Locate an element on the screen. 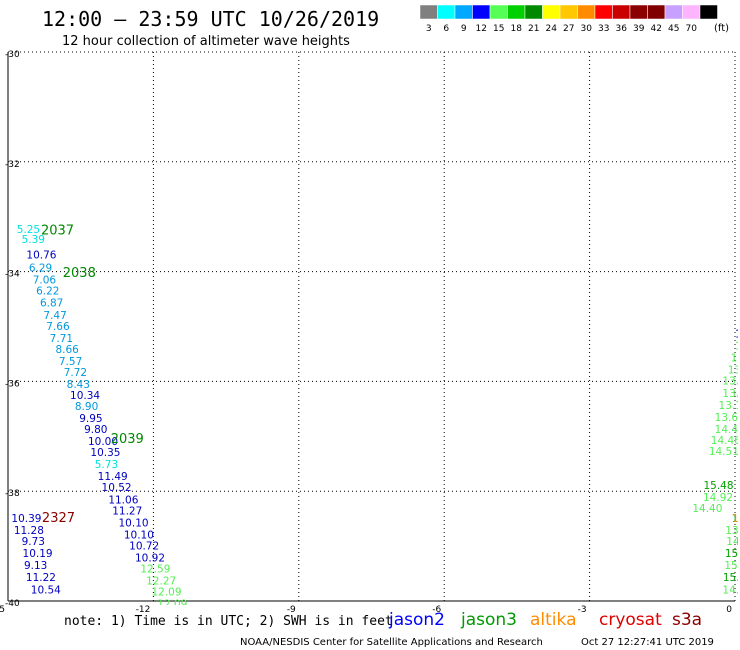 The width and height of the screenshot is (740, 650). x-tick-label: -15 is located at coordinates (2, 610).